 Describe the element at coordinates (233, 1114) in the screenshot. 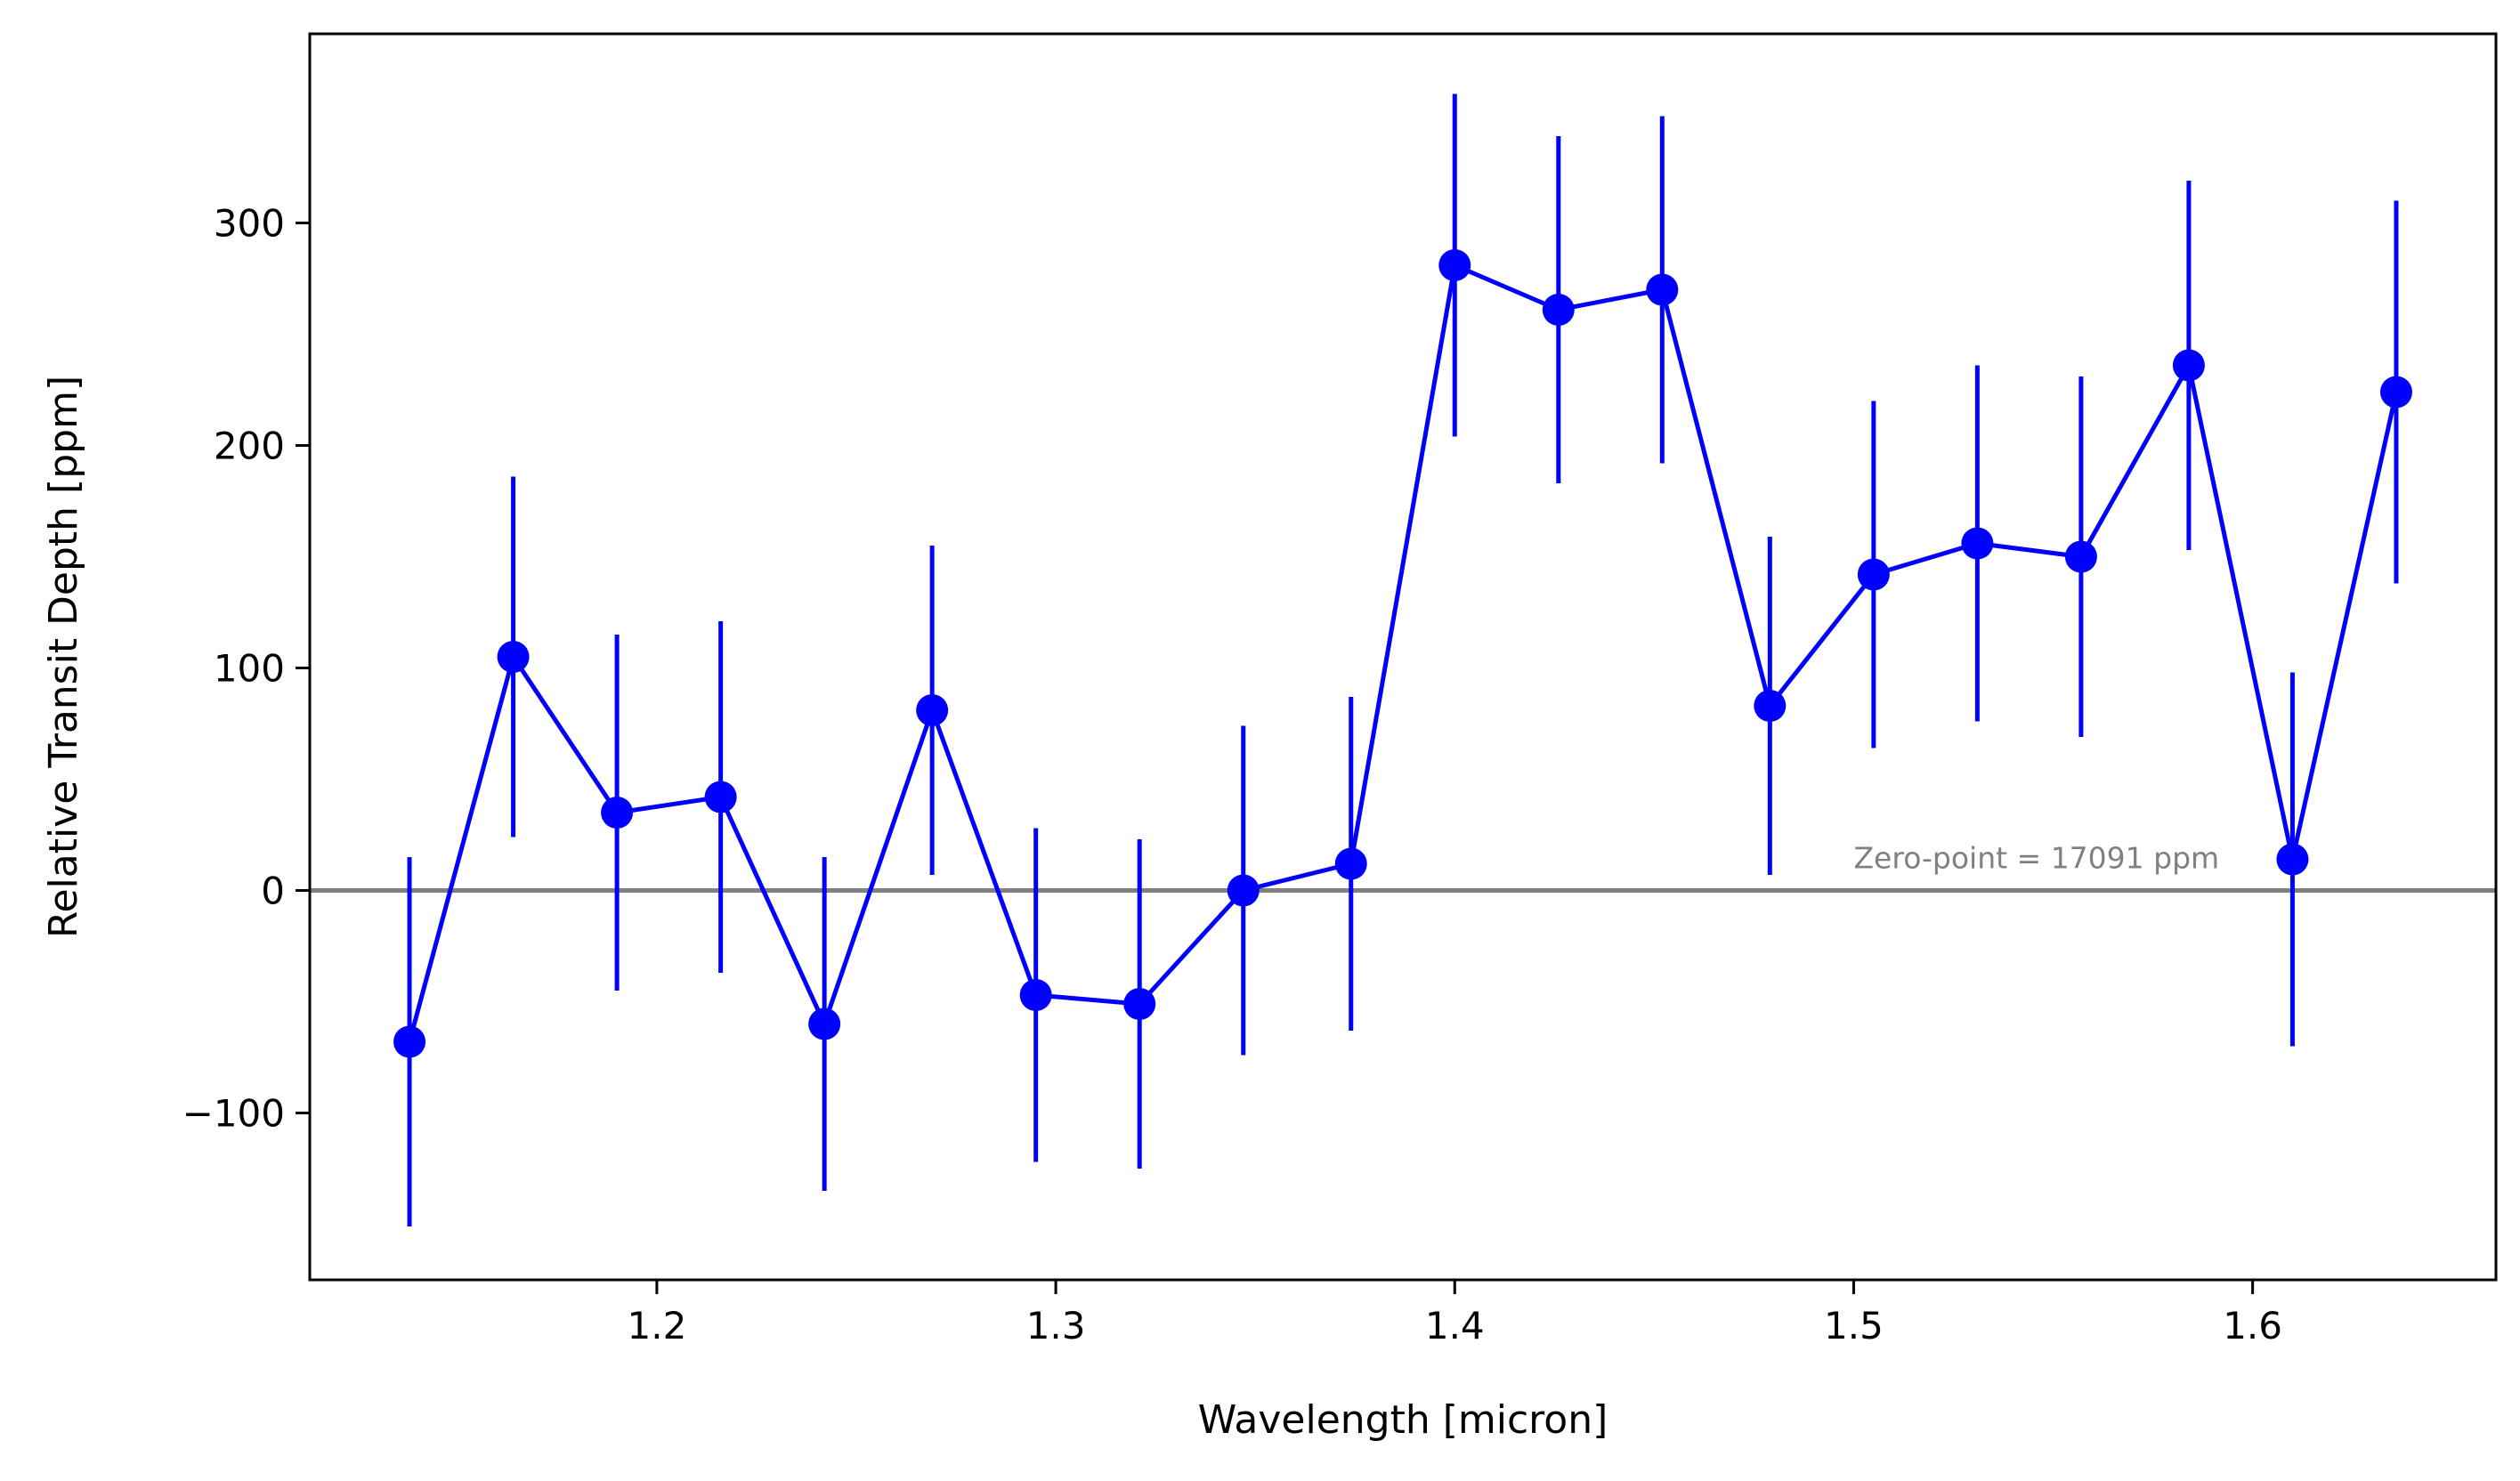

I see `y-tick-label: −100` at that location.